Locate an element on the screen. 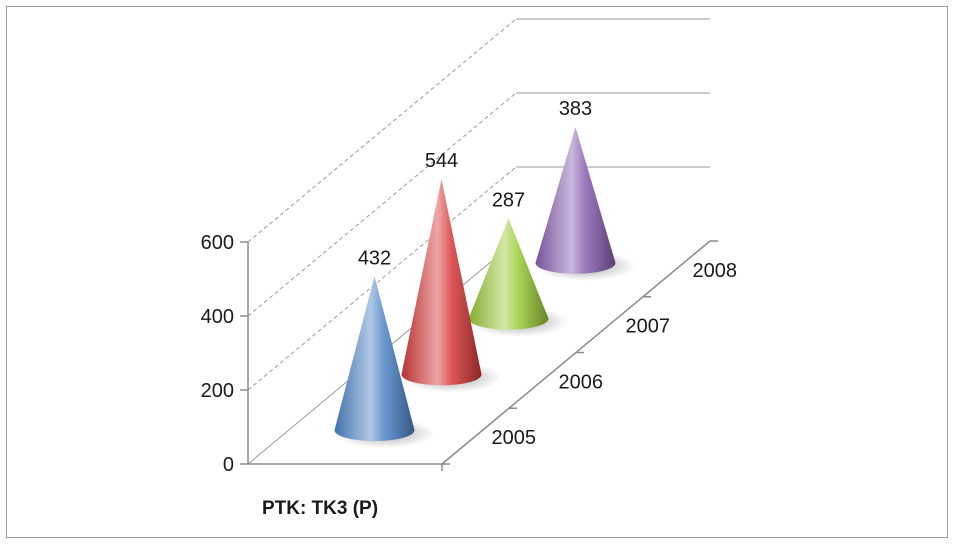 This screenshot has width=956, height=544. cone-2005 is located at coordinates (374, 359).